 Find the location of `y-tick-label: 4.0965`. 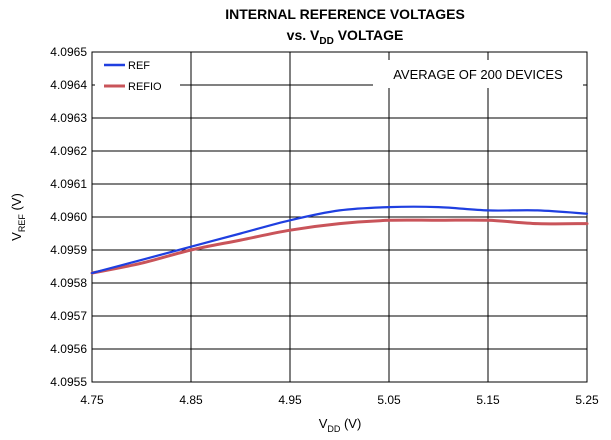

y-tick-label: 4.0965 is located at coordinates (68, 52).